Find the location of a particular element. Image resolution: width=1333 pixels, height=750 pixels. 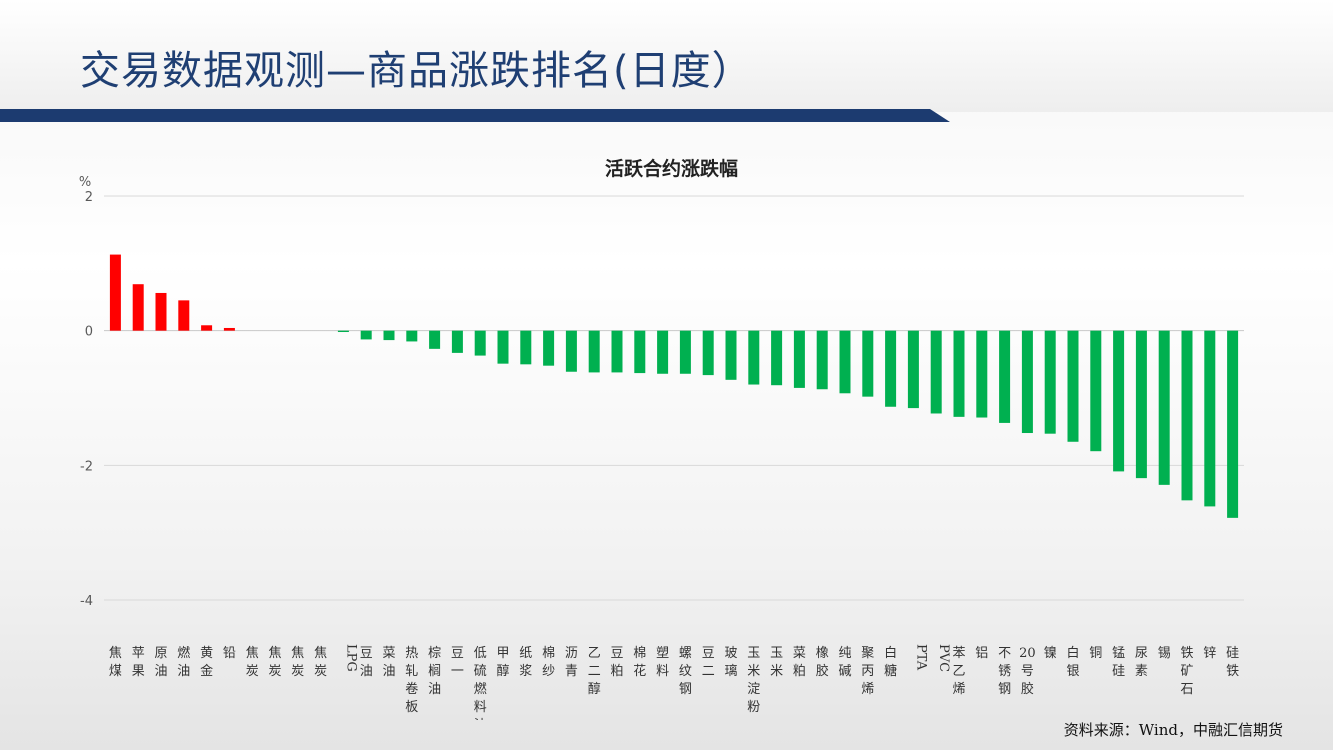

x-tick-label: 黄金 is located at coordinates (206, 662).